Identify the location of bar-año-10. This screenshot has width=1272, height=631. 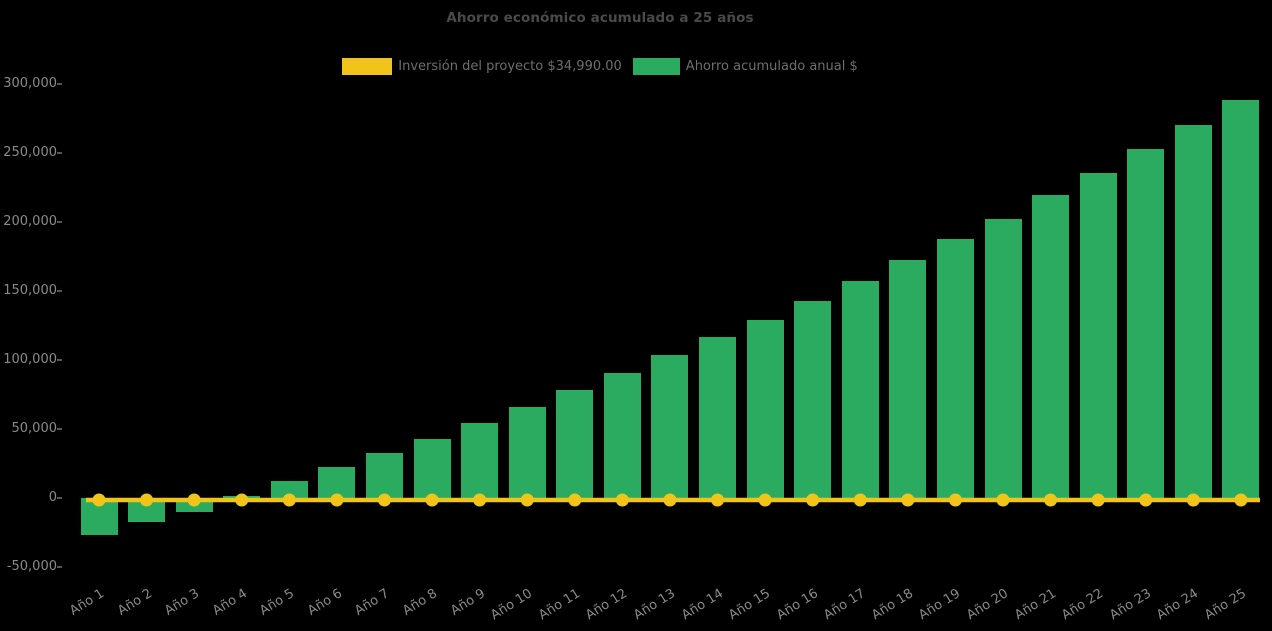
(527, 452).